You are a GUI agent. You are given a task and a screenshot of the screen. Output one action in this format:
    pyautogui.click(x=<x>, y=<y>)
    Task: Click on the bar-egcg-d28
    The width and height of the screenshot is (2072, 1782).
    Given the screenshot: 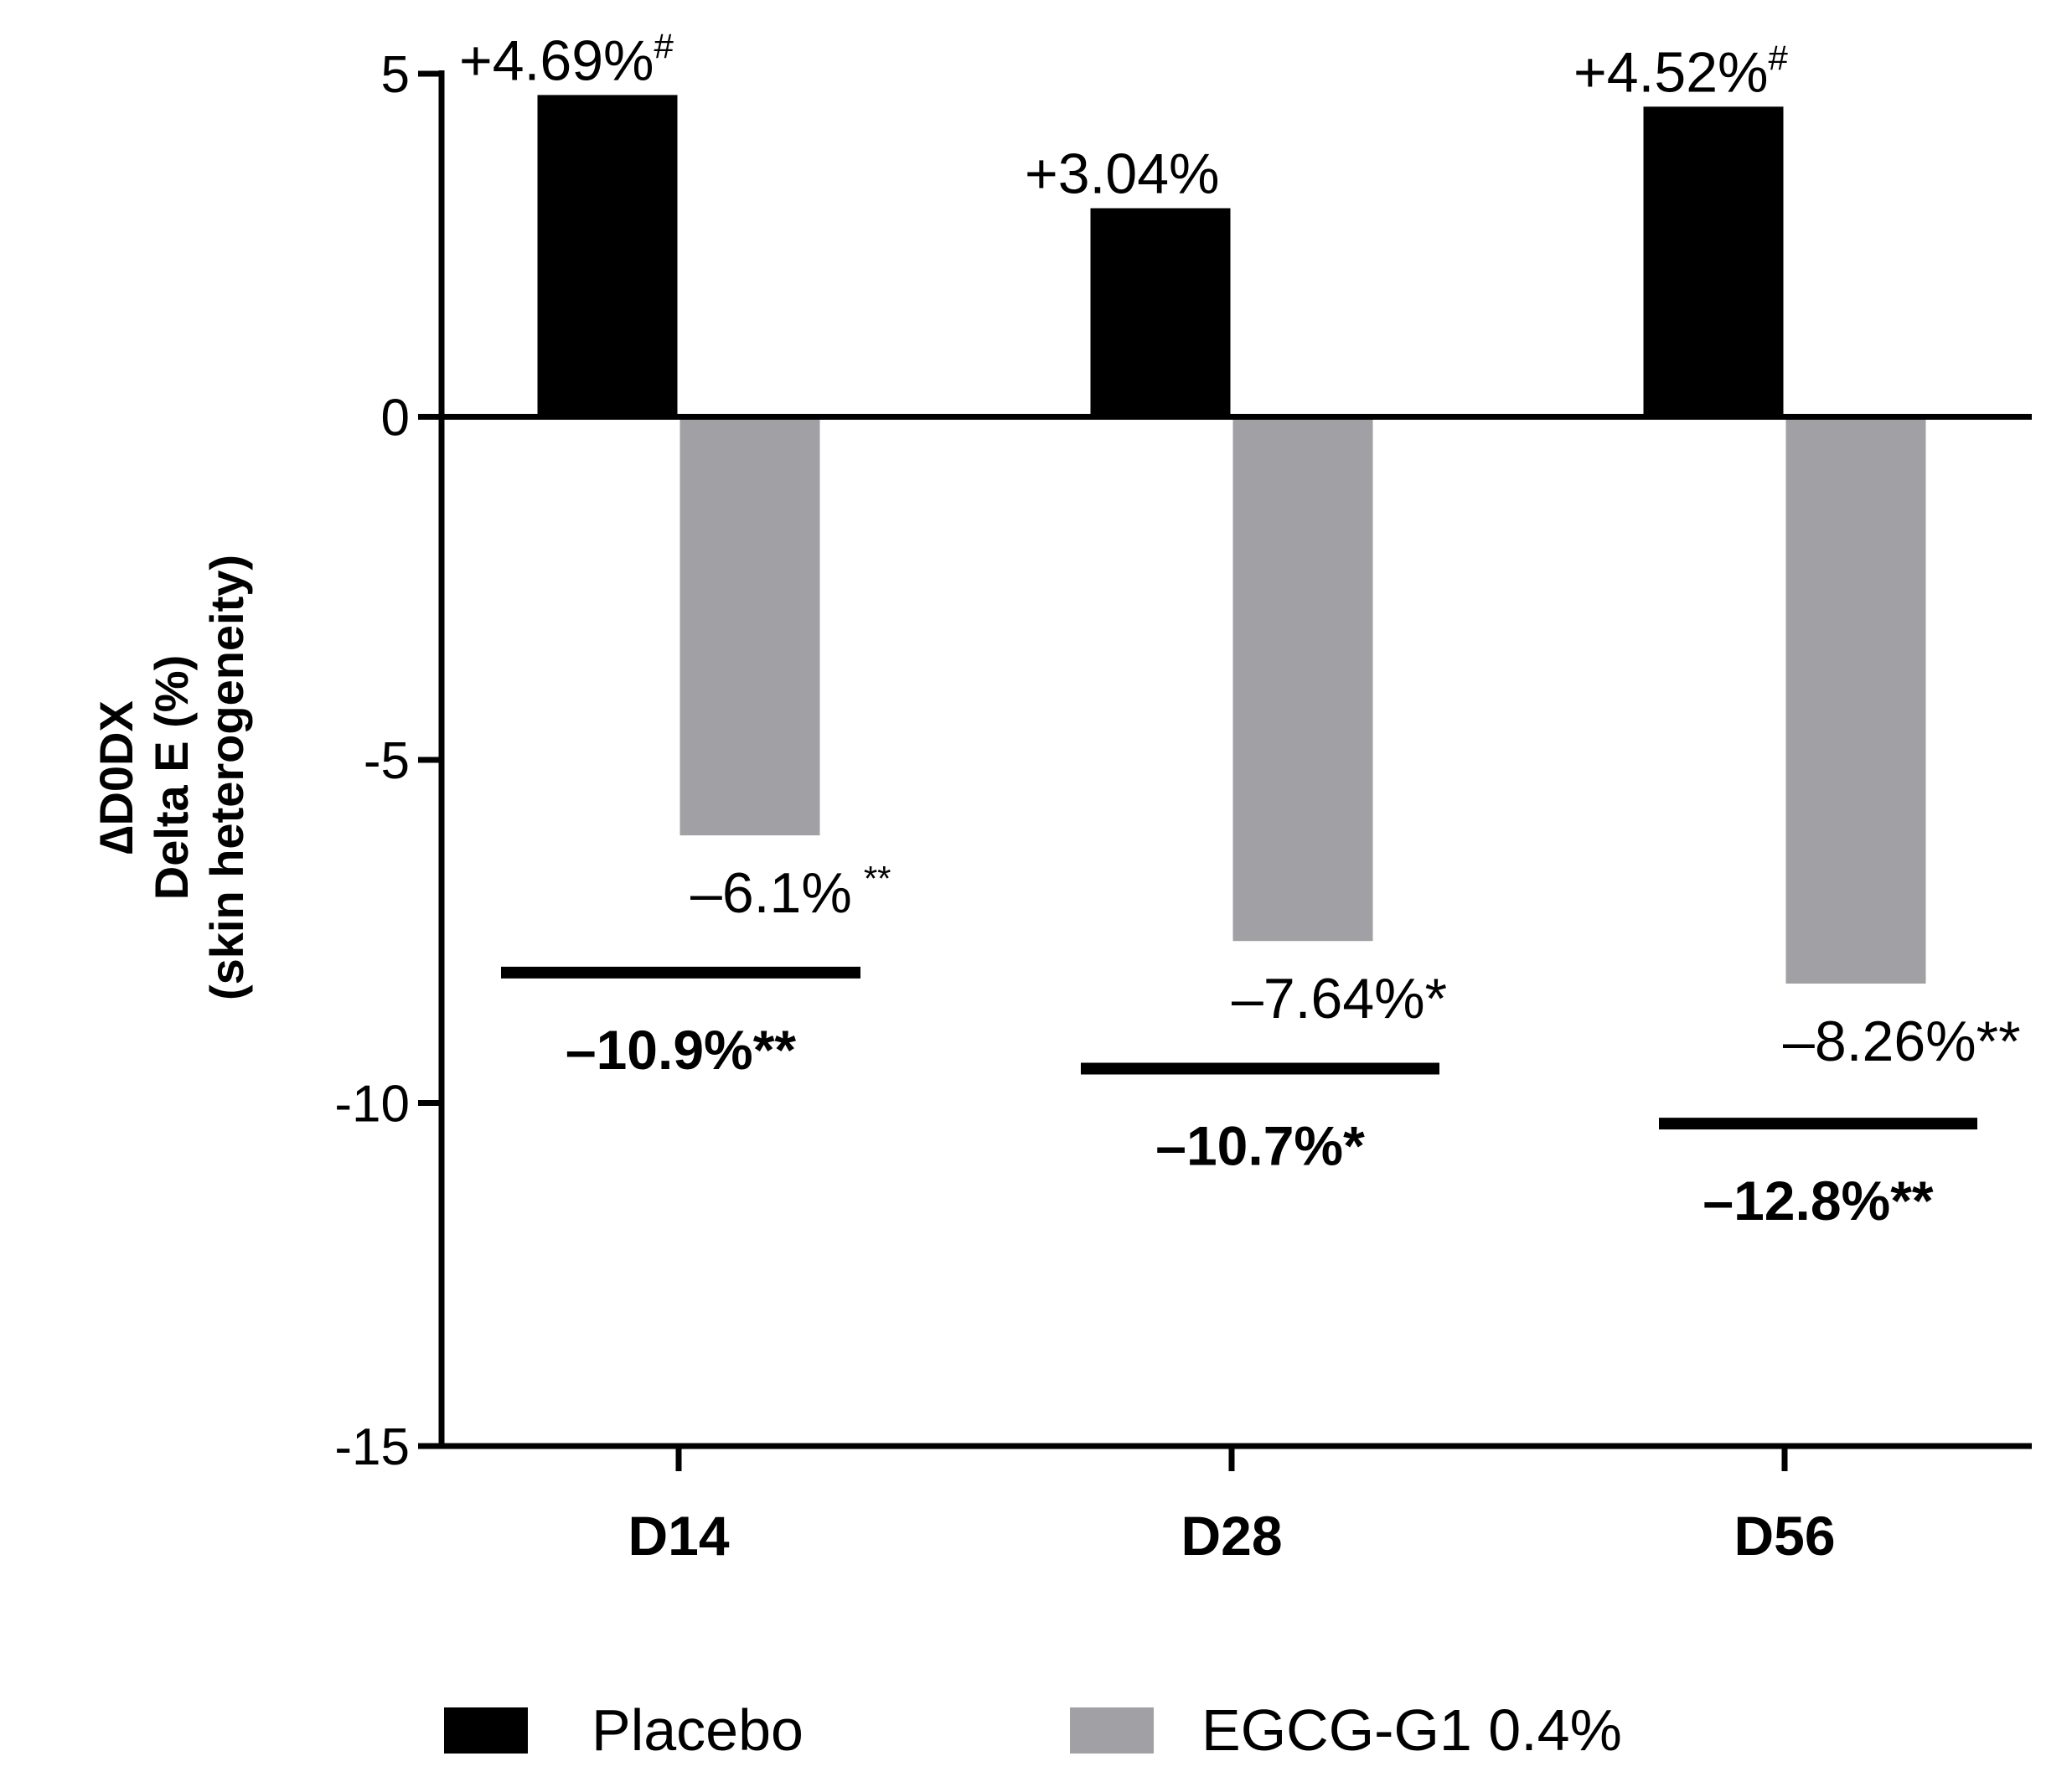 What is the action you would take?
    pyautogui.click(x=1302, y=679)
    